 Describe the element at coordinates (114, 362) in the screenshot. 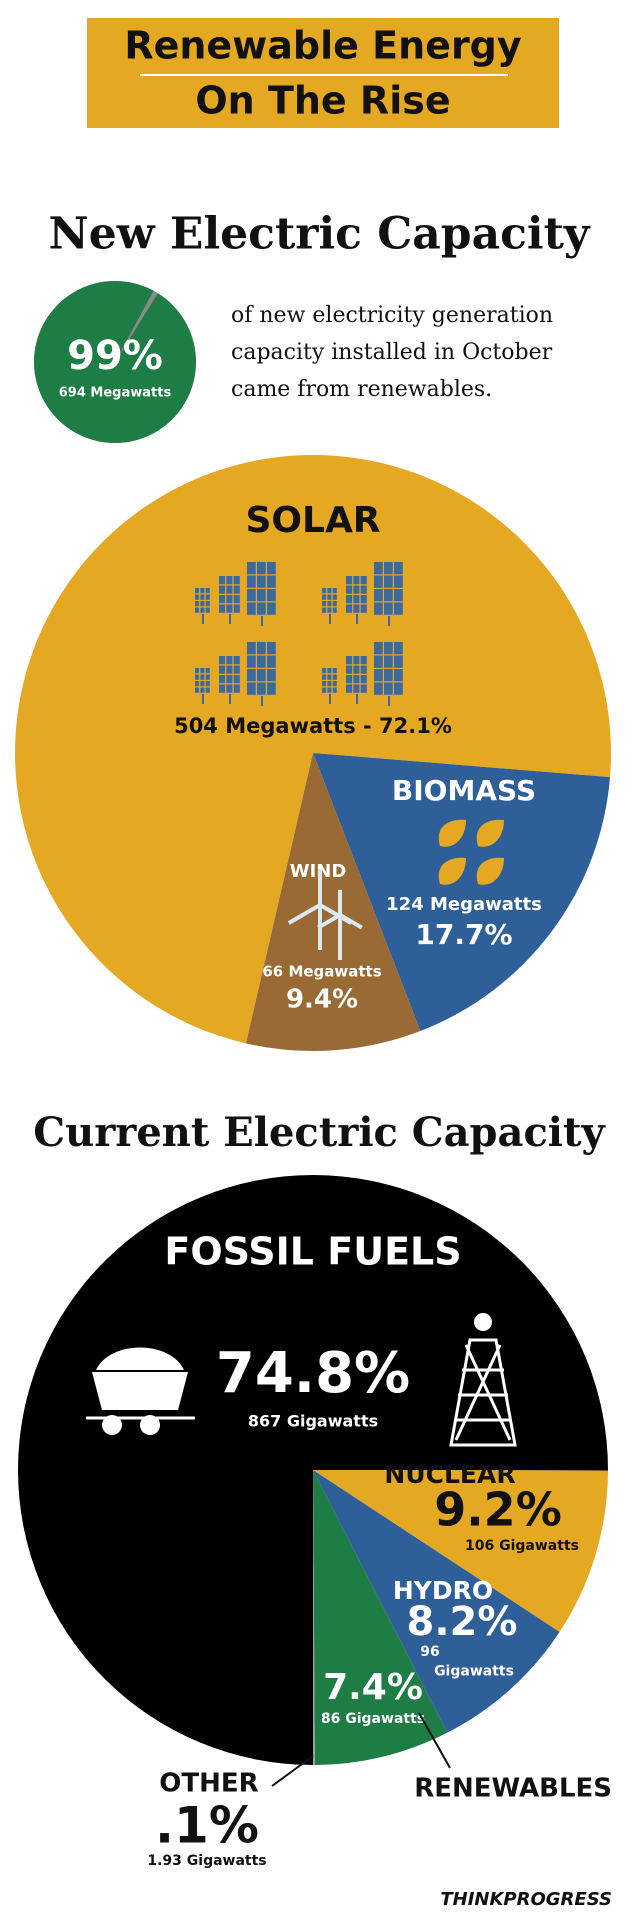

I see `stat-slice` at that location.